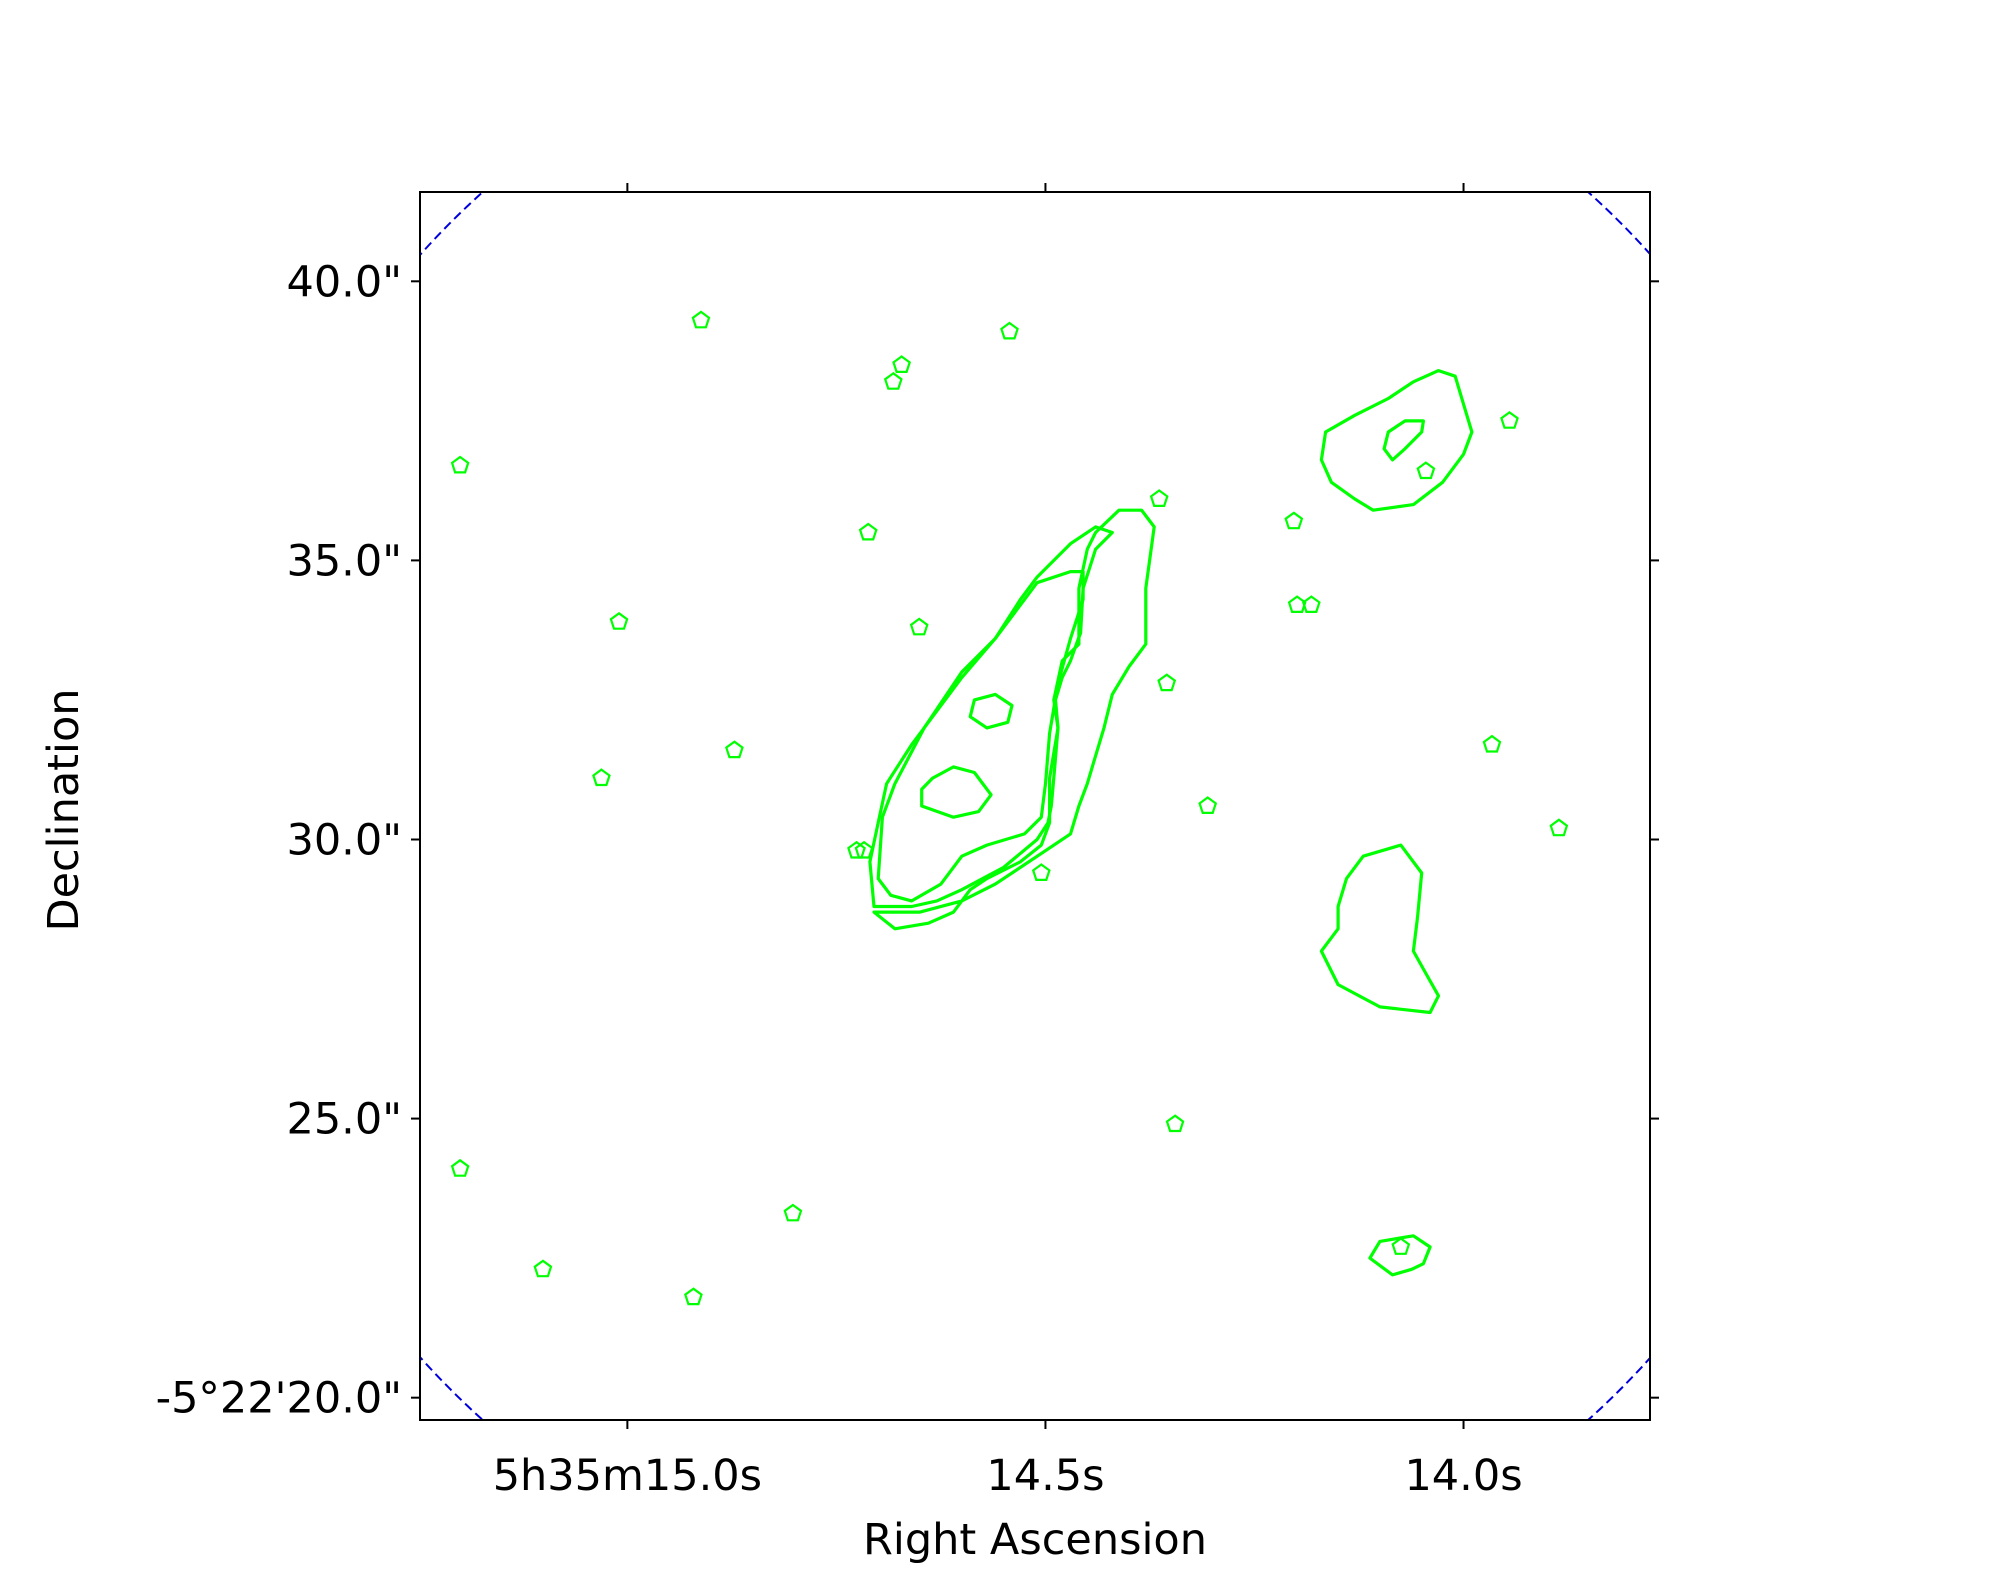  I want to click on x-tick-label-2: 14.5s, so click(1045, 1476).